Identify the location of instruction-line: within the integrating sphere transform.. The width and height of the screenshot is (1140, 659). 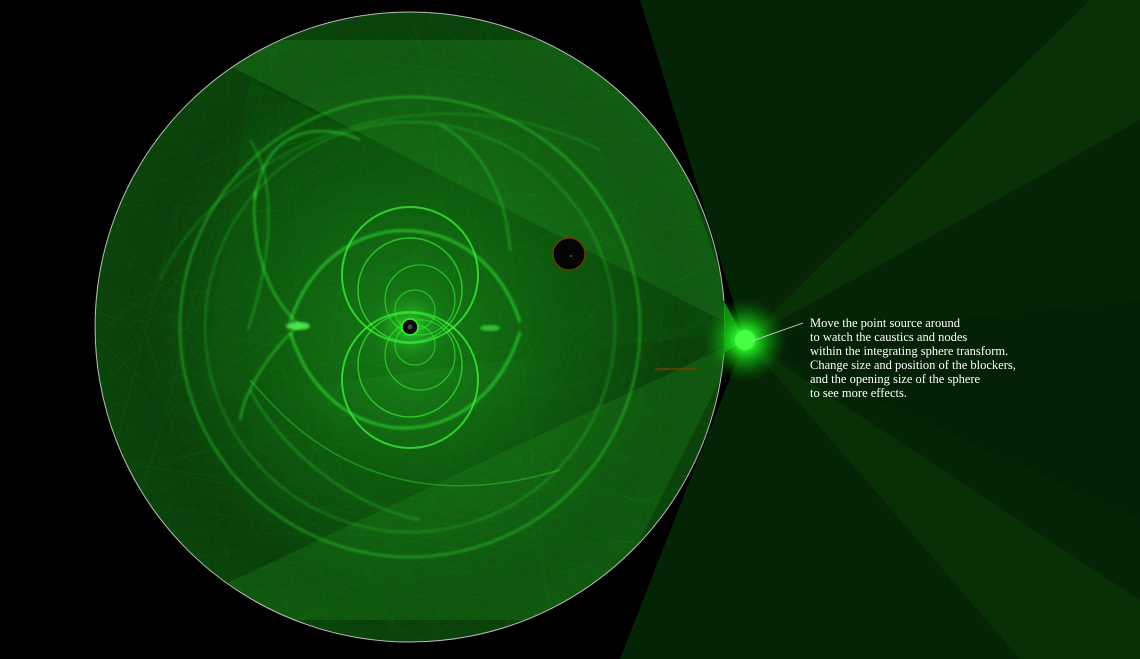
(909, 351).